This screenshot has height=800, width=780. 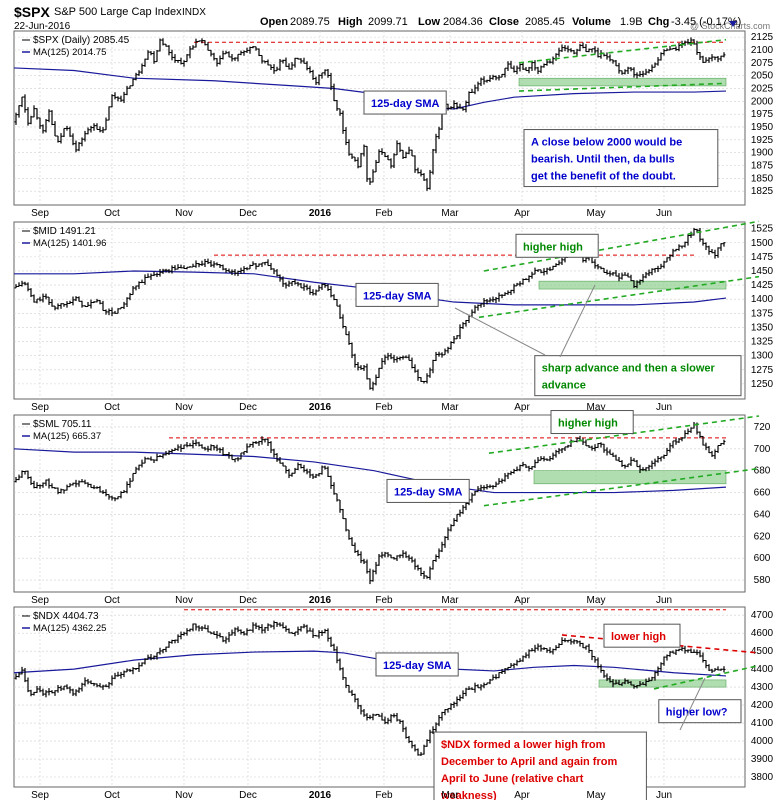 What do you see at coordinates (762, 633) in the screenshot?
I see `y-tick-label: 4600` at bounding box center [762, 633].